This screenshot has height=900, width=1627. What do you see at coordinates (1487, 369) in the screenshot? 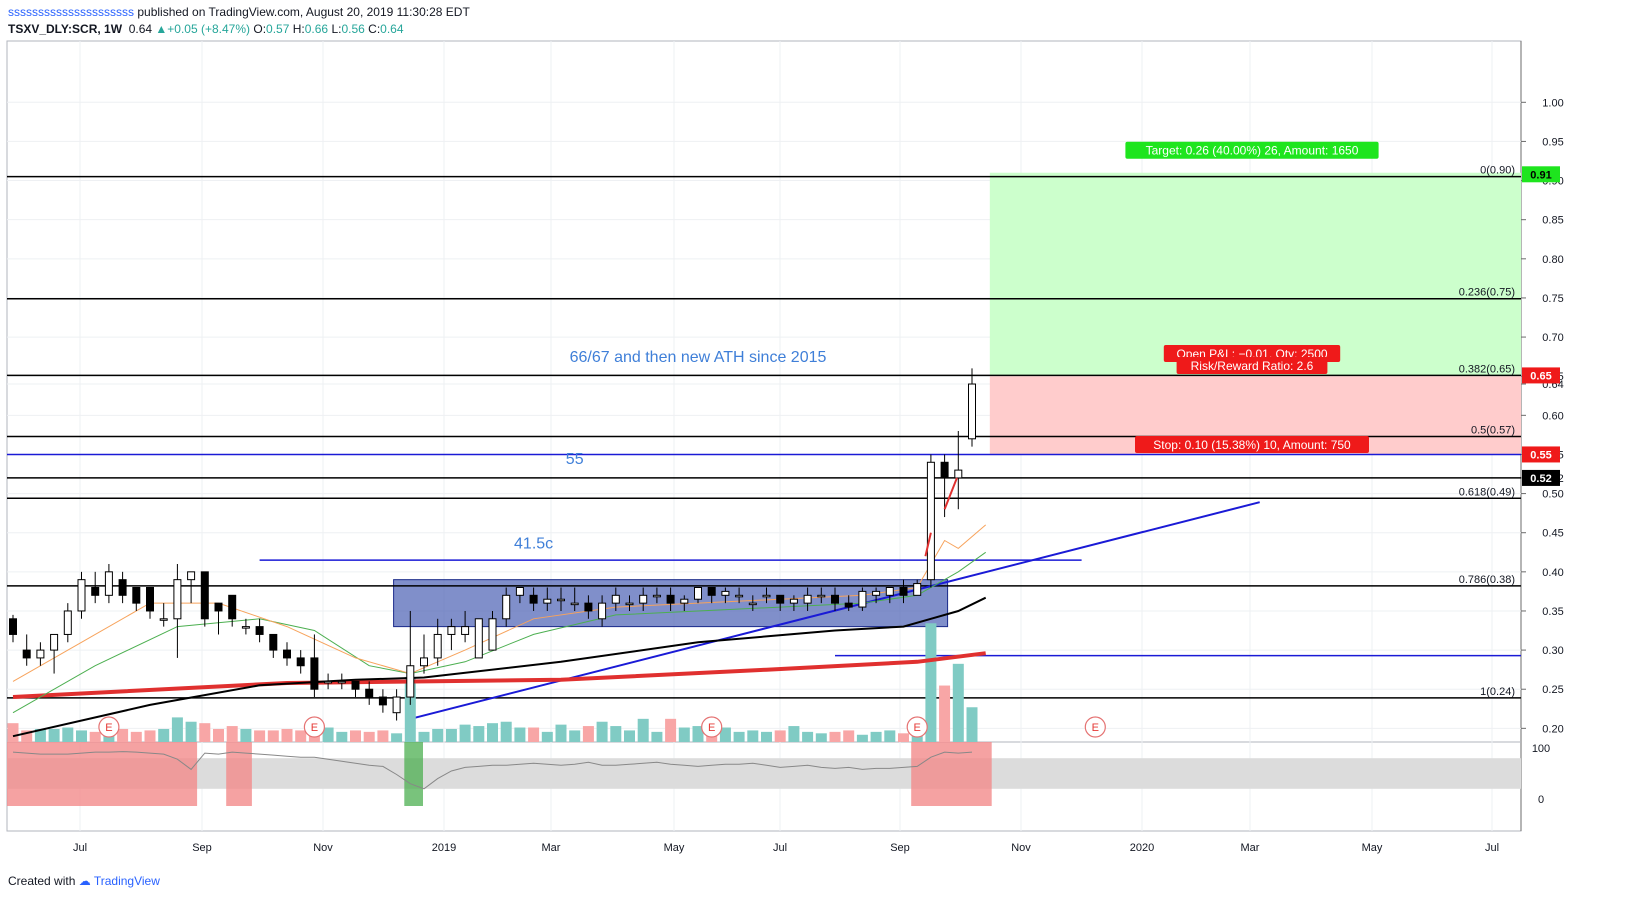
I see `fib-level-label: 0.382(0.65)` at bounding box center [1487, 369].